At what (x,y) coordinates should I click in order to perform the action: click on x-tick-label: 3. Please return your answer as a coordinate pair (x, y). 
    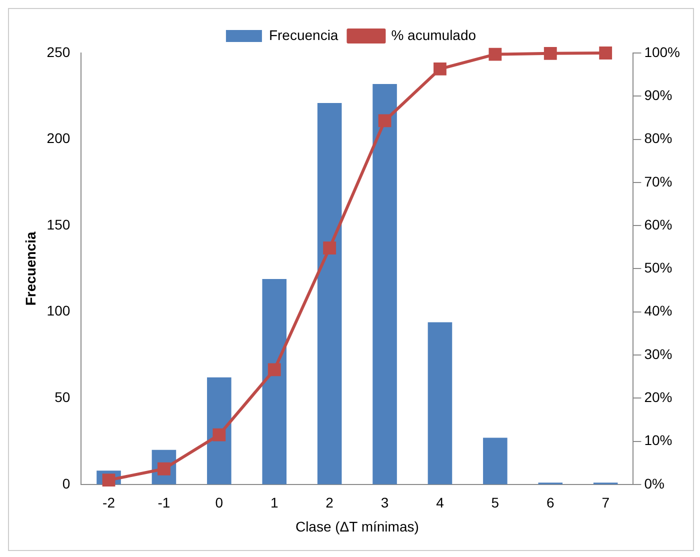
    Looking at the image, I should click on (384, 502).